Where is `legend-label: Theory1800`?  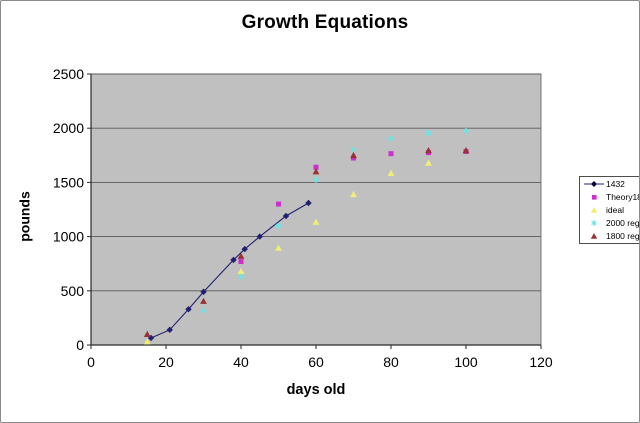 legend-label: Theory1800 is located at coordinates (622, 197).